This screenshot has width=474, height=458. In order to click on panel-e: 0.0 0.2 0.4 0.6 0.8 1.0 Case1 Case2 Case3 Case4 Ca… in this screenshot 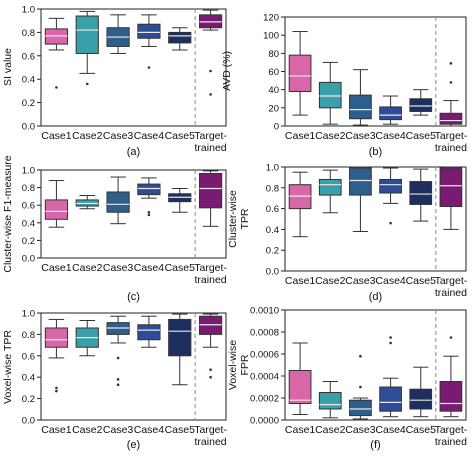, I will do `click(114, 380)`.